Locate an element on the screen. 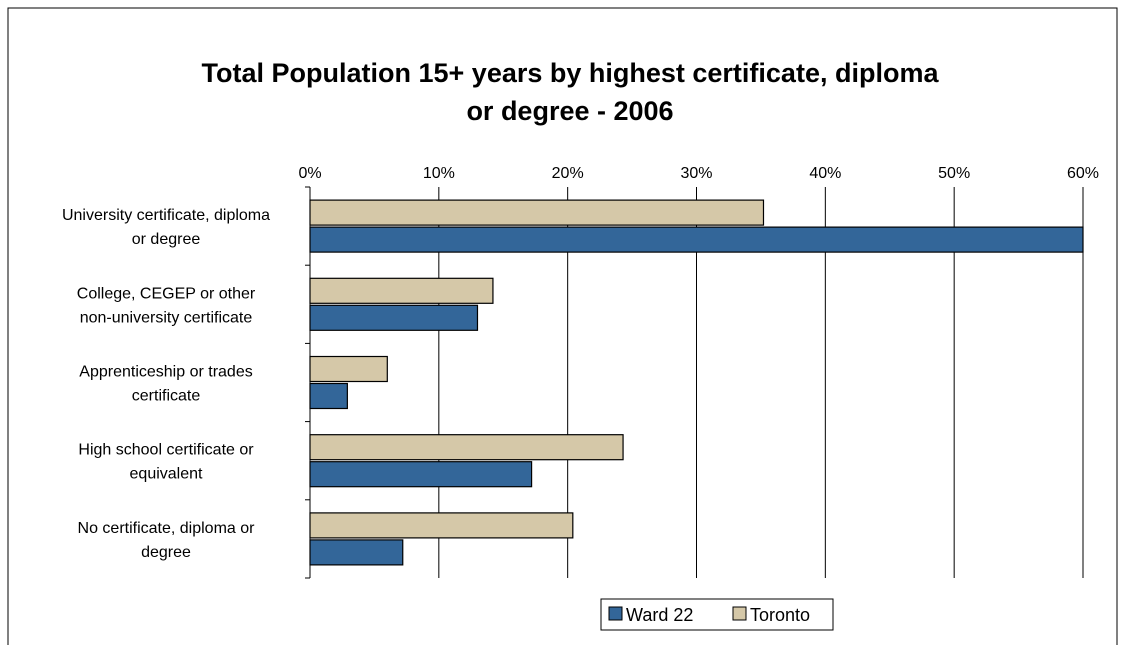  x-axis-tick-labels: 0% 10% 20% 30% 40% 50% 60% is located at coordinates (698, 173).